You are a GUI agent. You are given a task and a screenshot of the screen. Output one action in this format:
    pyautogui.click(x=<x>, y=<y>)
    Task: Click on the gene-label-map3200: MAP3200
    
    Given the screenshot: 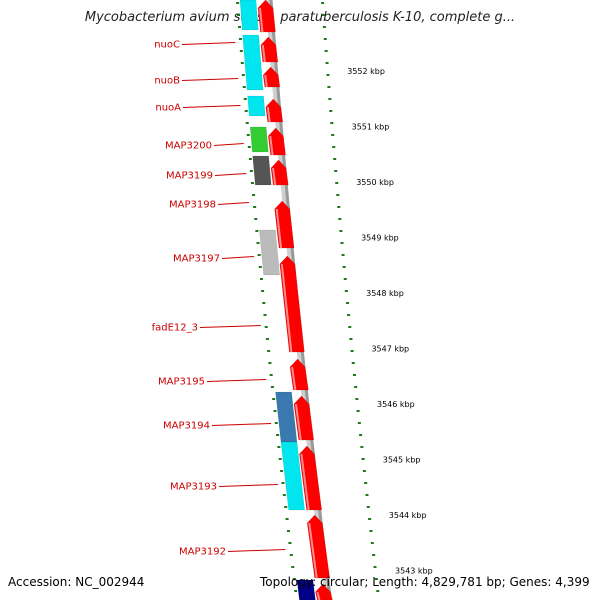 What is the action you would take?
    pyautogui.click(x=188, y=146)
    